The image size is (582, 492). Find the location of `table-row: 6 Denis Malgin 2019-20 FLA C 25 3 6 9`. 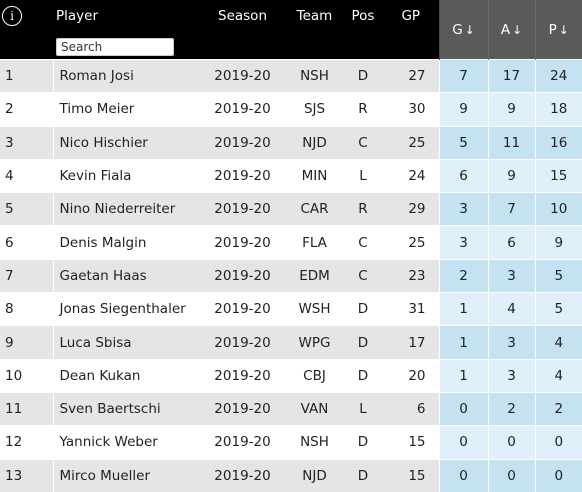

table-row: 6 Denis Malgin 2019-20 FLA C 25 3 6 9 is located at coordinates (291, 242).